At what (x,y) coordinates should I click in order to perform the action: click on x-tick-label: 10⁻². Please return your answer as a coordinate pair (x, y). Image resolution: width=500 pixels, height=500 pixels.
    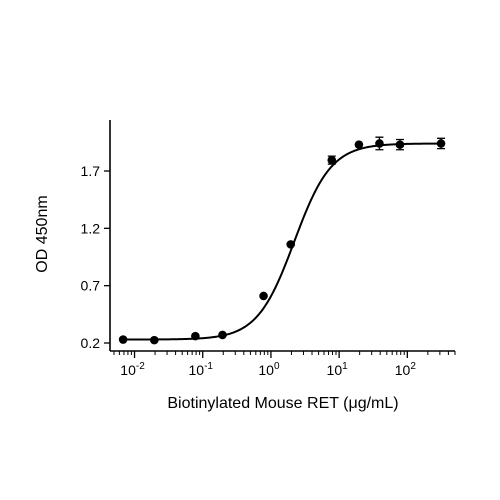
    Looking at the image, I should click on (132, 369).